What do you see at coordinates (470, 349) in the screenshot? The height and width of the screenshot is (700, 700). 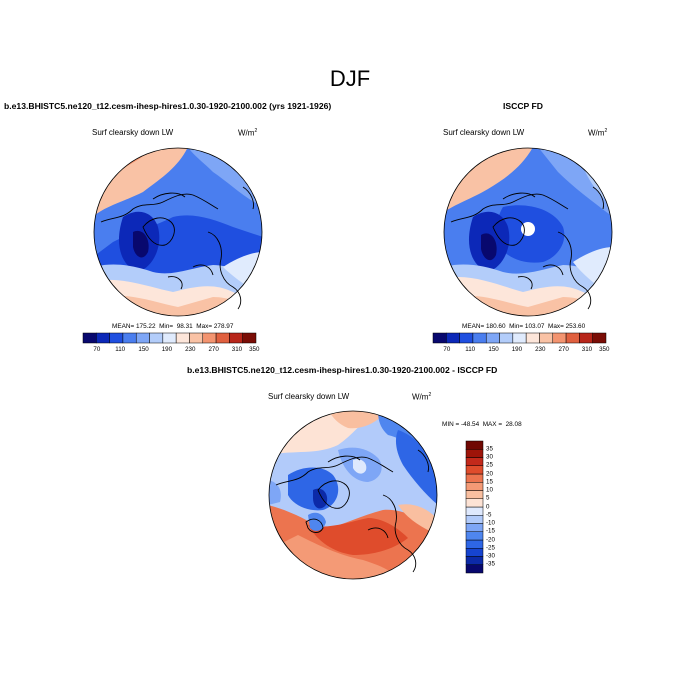 I see `obs-cb-tick: 110` at bounding box center [470, 349].